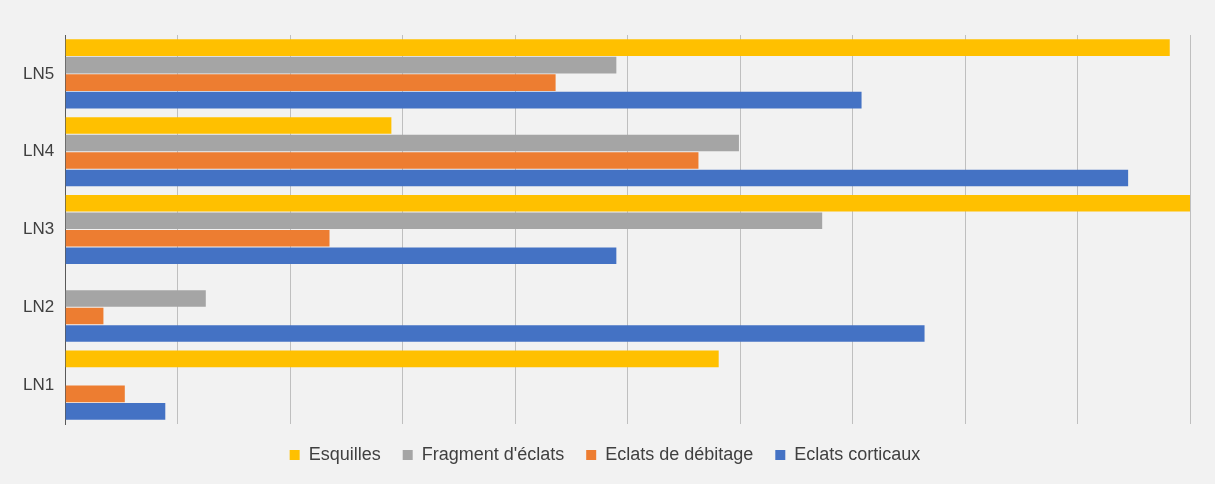 The width and height of the screenshot is (1215, 484). What do you see at coordinates (679, 453) in the screenshot?
I see `legend-label: Eclats de débitage` at bounding box center [679, 453].